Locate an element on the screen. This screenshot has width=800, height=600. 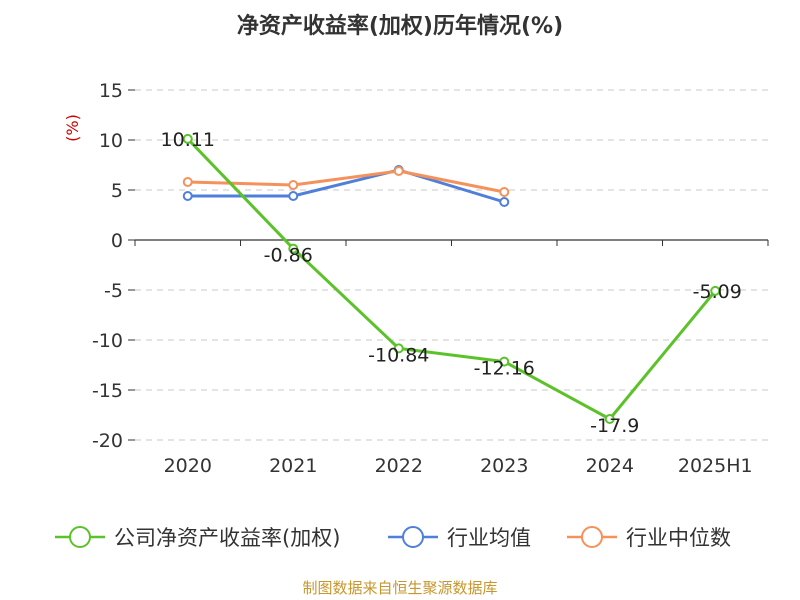
y-tick-label: -15 is located at coordinates (107, 391).